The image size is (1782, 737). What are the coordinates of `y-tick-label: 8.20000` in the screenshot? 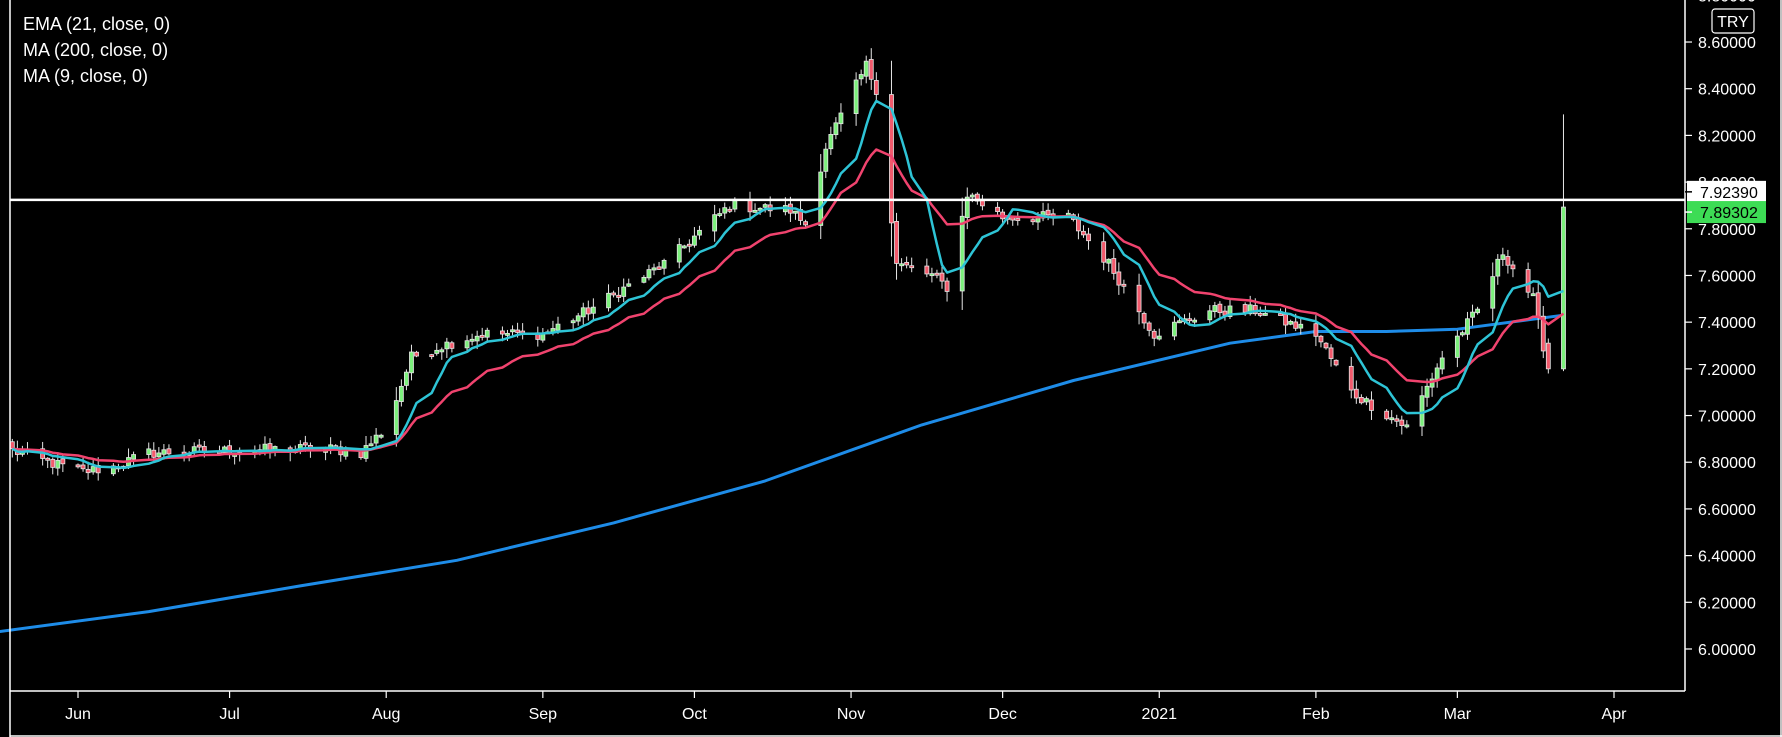 It's located at (1727, 136).